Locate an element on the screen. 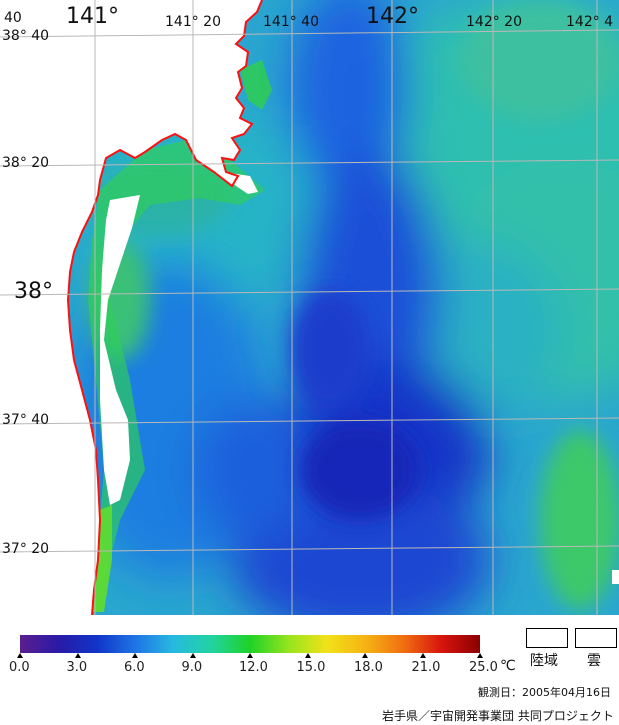 The image size is (619, 725). color-bar-tick-label: 0.0 is located at coordinates (19, 667).